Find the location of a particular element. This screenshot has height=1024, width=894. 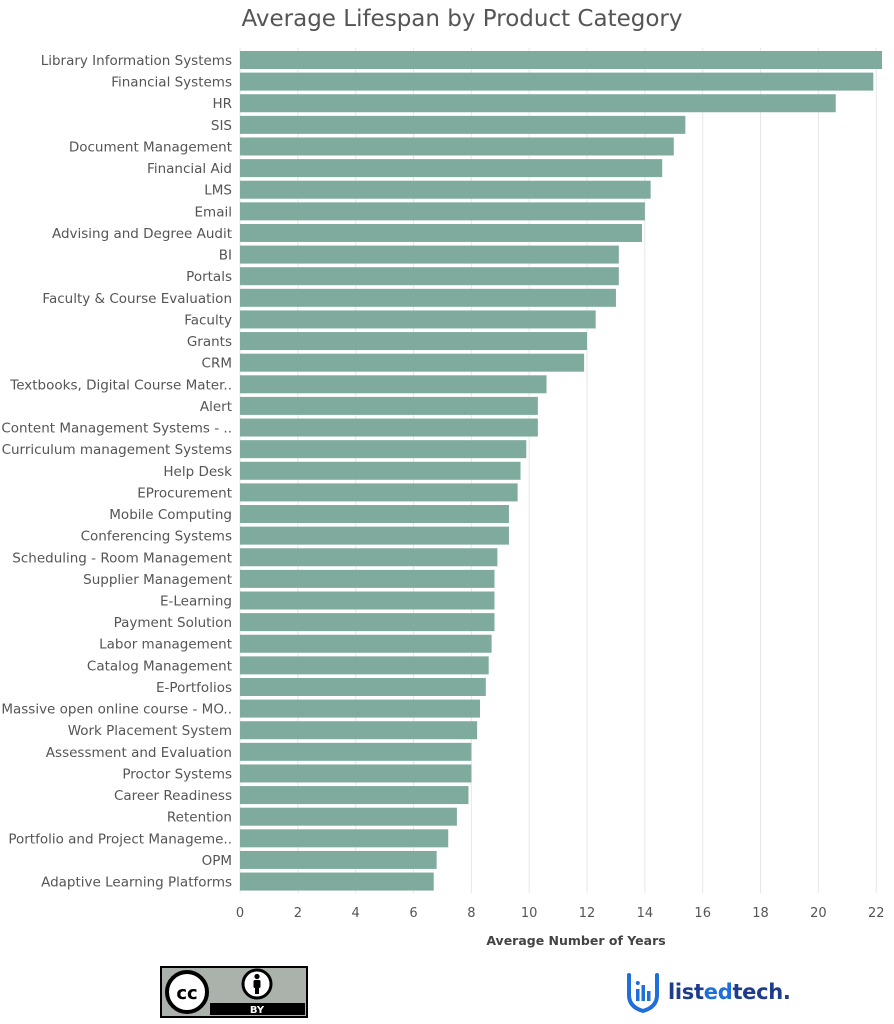

x-tick-label: 2 is located at coordinates (298, 913).